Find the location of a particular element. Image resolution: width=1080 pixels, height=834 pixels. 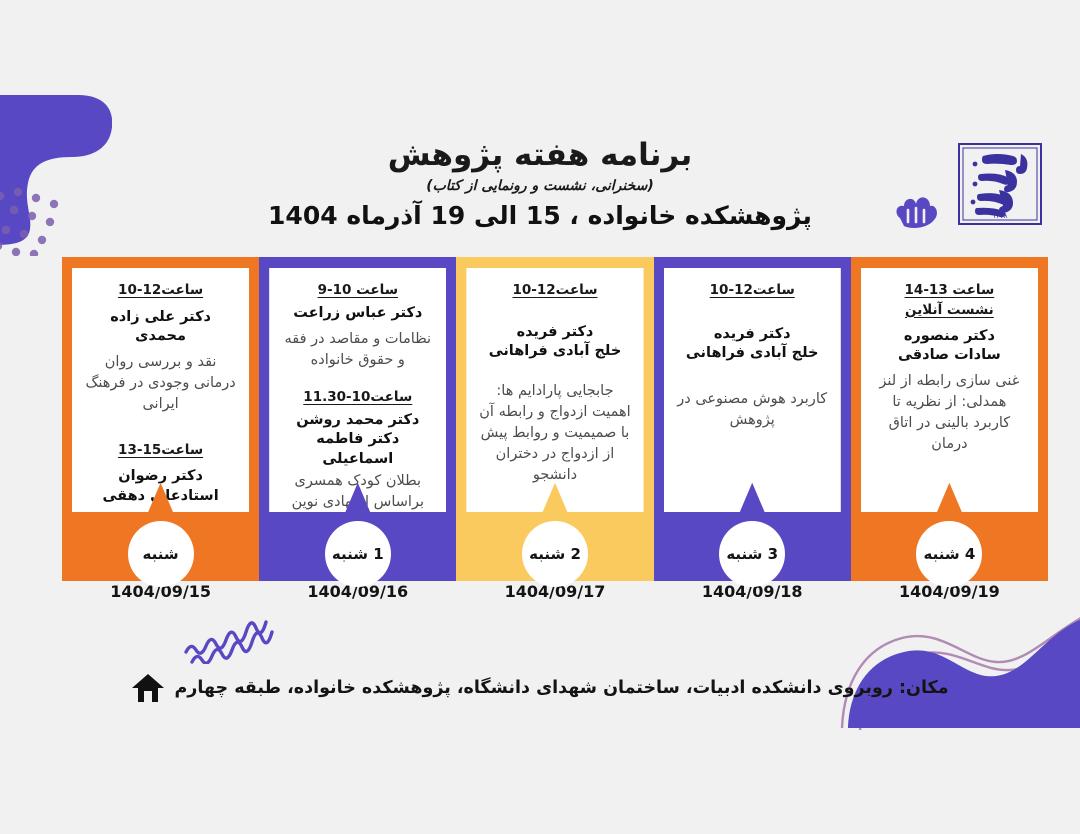

day-date: 1404/09/15 is located at coordinates (160, 591).